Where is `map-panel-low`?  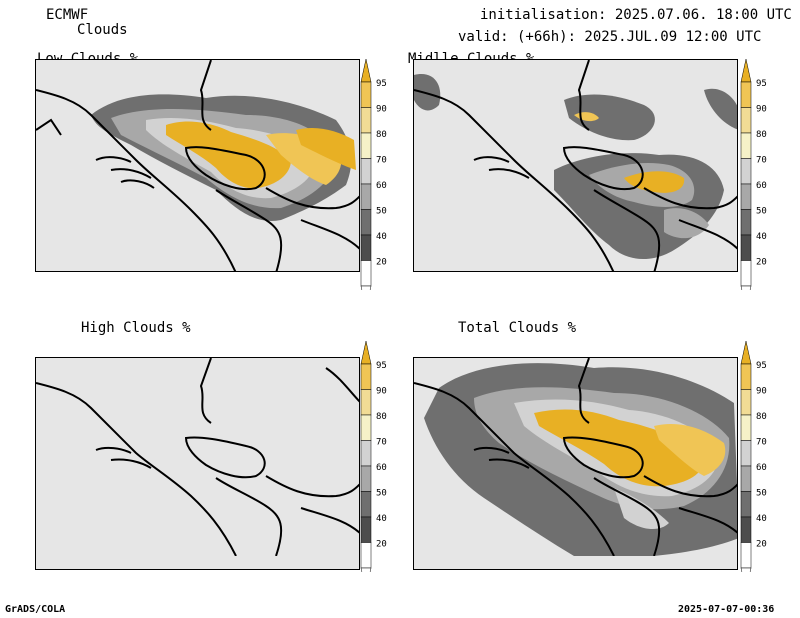 map-panel-low is located at coordinates (197, 165).